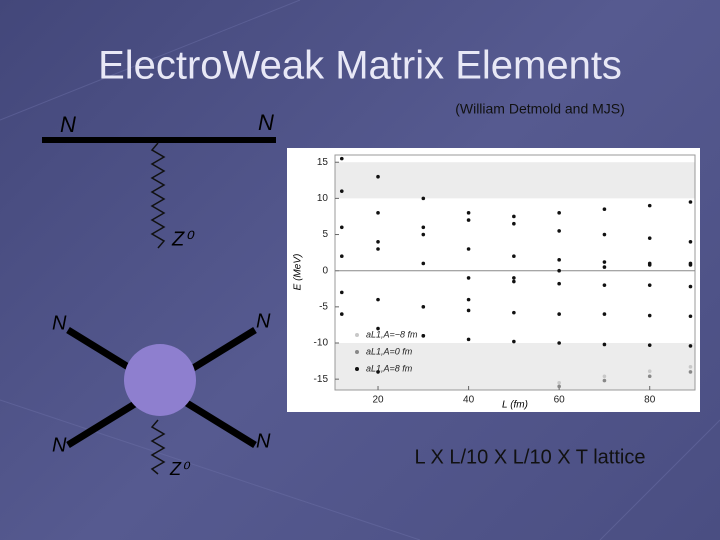  I want to click on y-tick-label: 0, so click(325, 270).